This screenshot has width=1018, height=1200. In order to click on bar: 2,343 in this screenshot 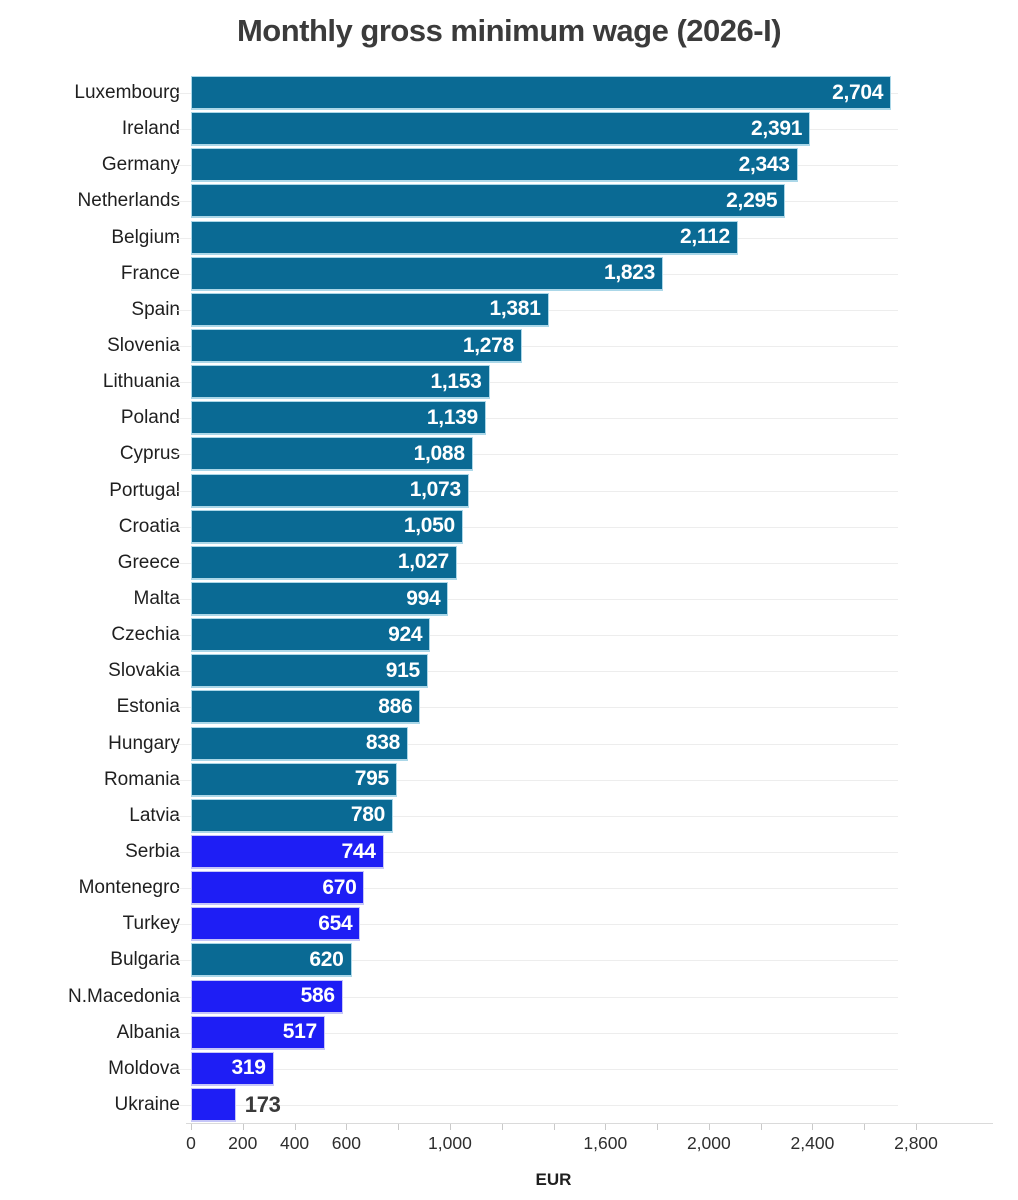, I will do `click(494, 165)`.